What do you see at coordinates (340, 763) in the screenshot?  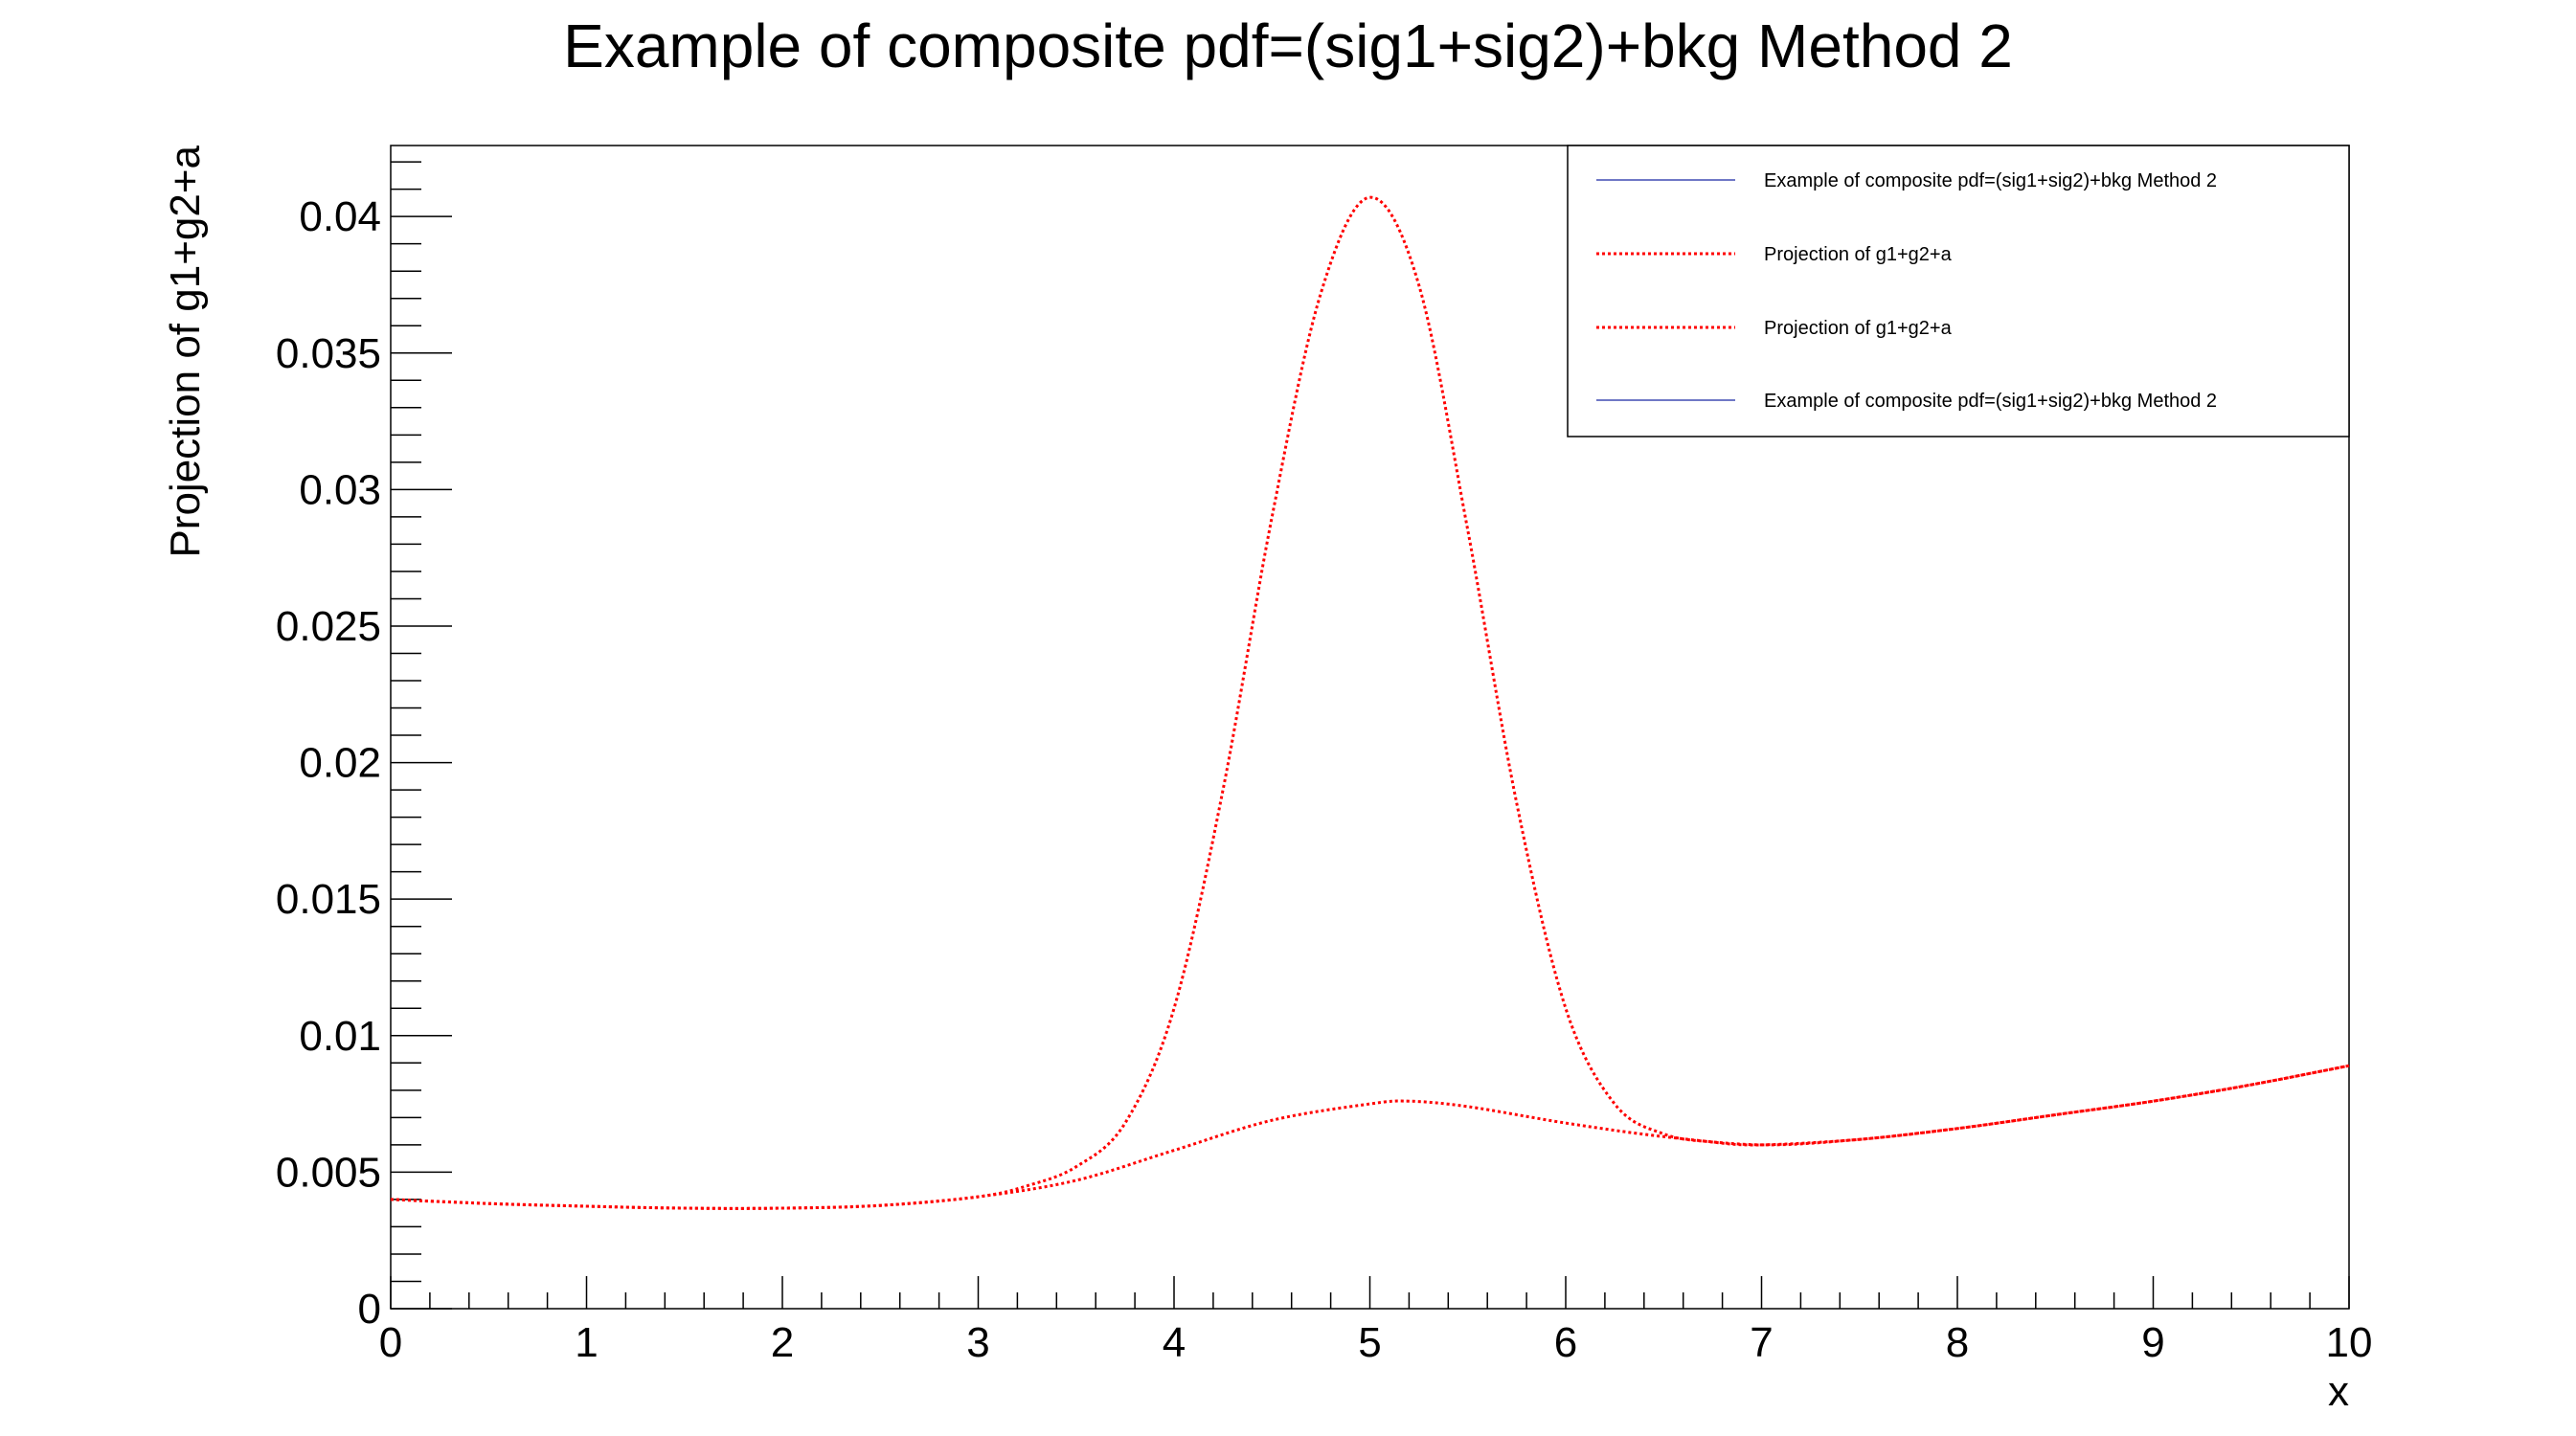 I see `y-tick-label: 0.02` at bounding box center [340, 763].